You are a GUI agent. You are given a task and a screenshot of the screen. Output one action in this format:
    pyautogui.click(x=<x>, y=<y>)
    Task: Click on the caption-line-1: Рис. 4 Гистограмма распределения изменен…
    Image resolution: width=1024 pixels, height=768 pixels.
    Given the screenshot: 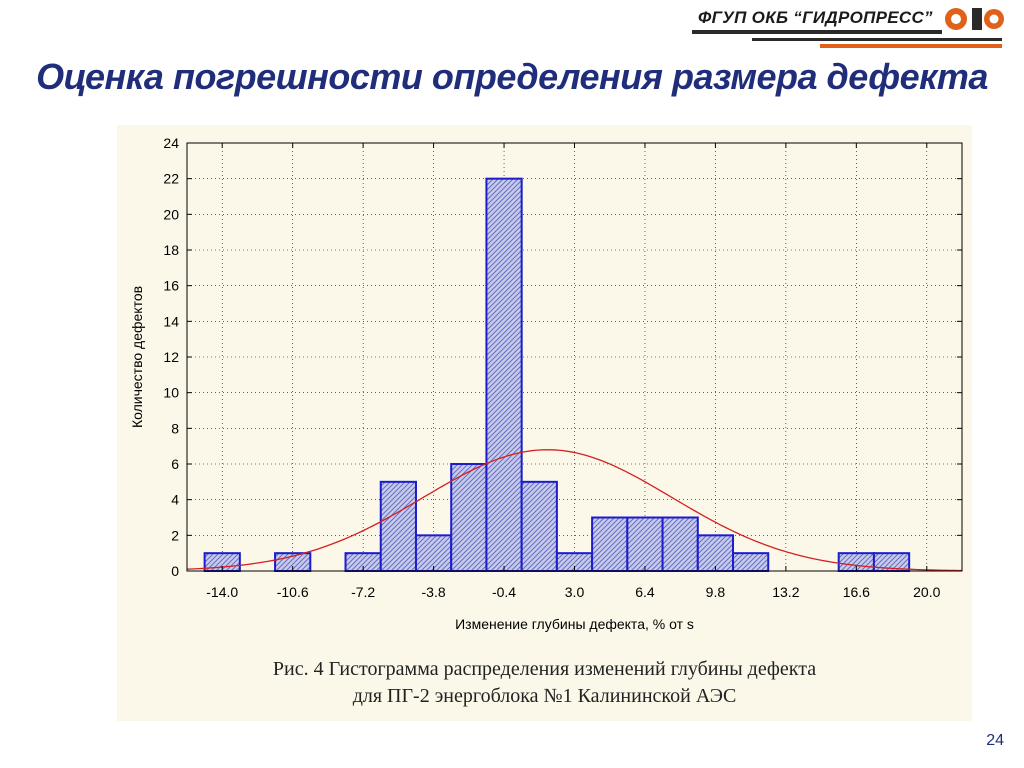 What is the action you would take?
    pyautogui.click(x=544, y=669)
    